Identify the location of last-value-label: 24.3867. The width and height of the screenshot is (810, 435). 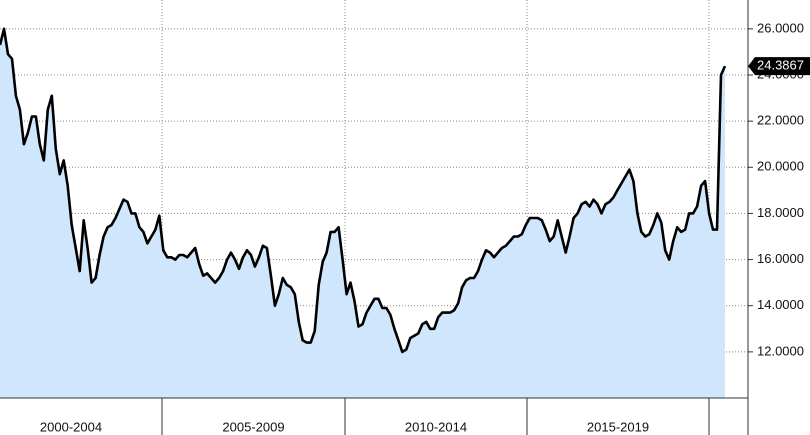
(780, 65).